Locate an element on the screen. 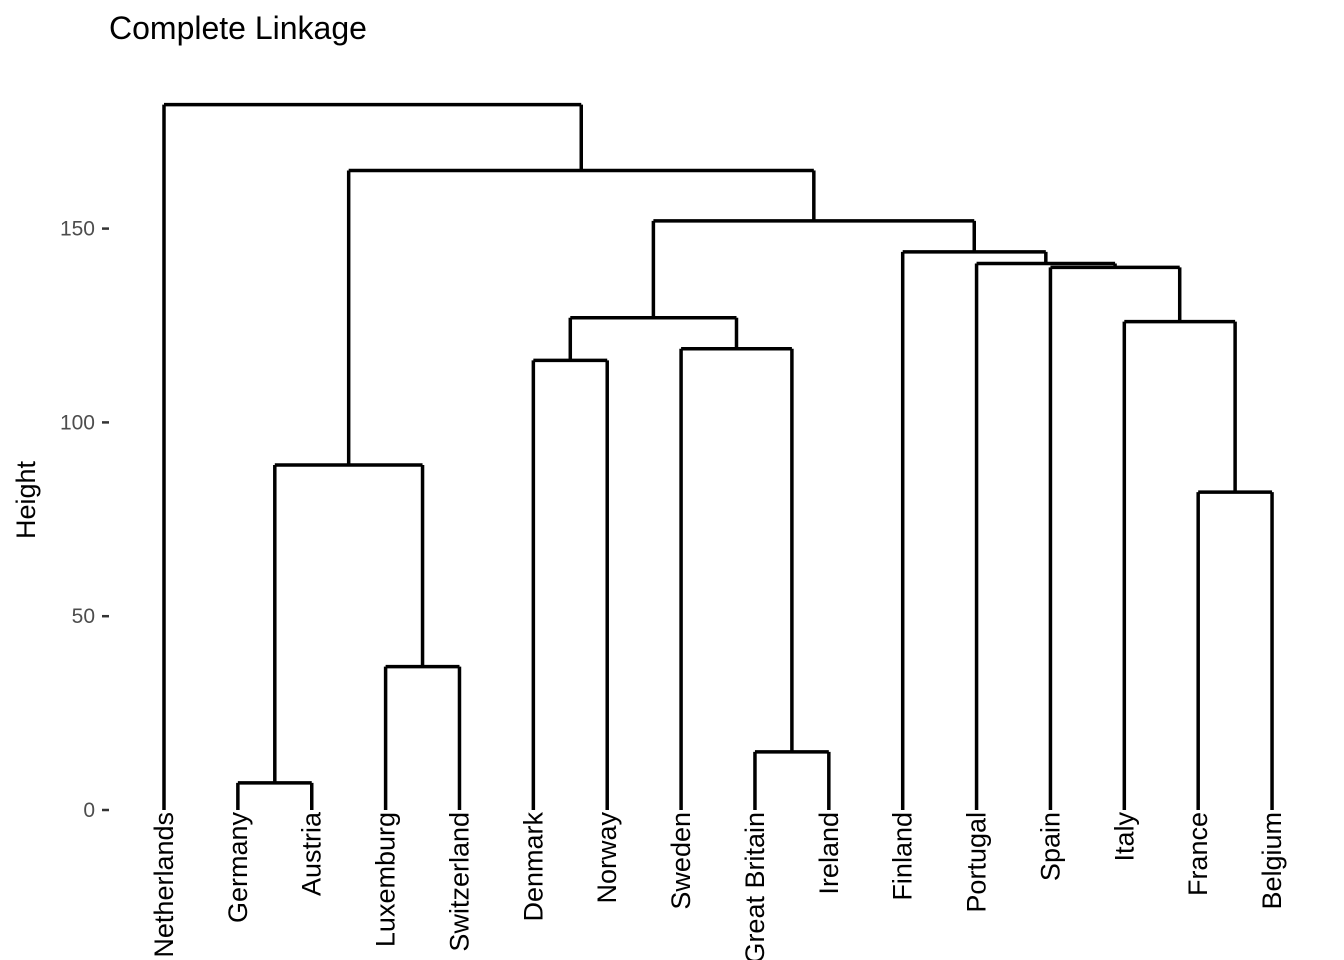 The width and height of the screenshot is (1344, 960). leaf-label: Germany is located at coordinates (238, 868).